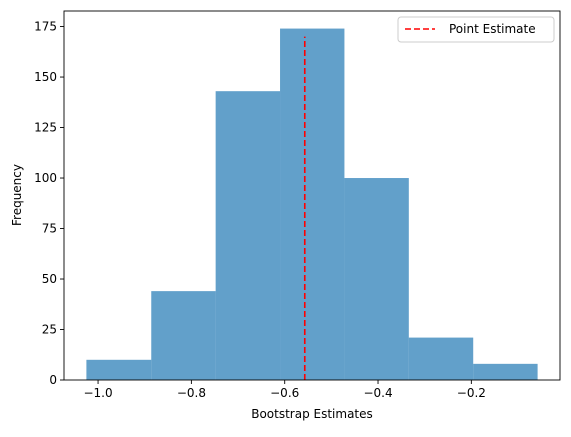 The image size is (571, 437). I want to click on y-tick-label: 50, so click(49, 279).